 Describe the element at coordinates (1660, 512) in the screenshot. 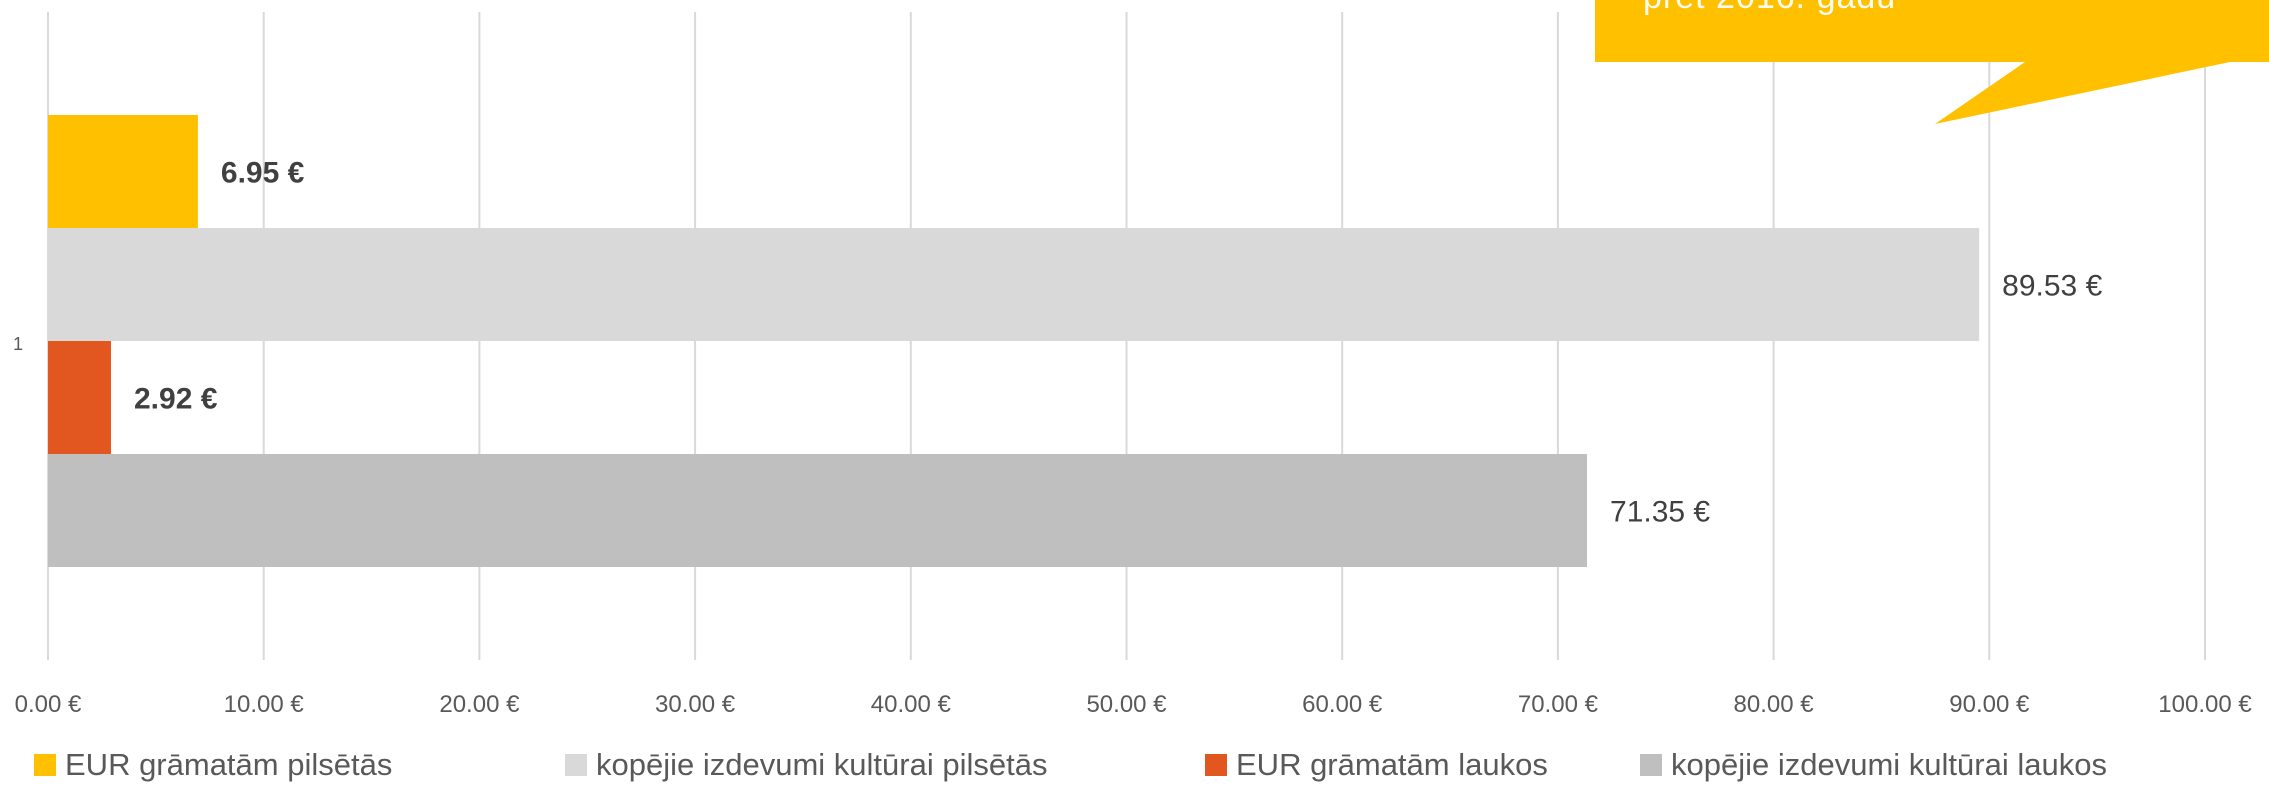

I see `bar-data-label: 71.35 €` at that location.